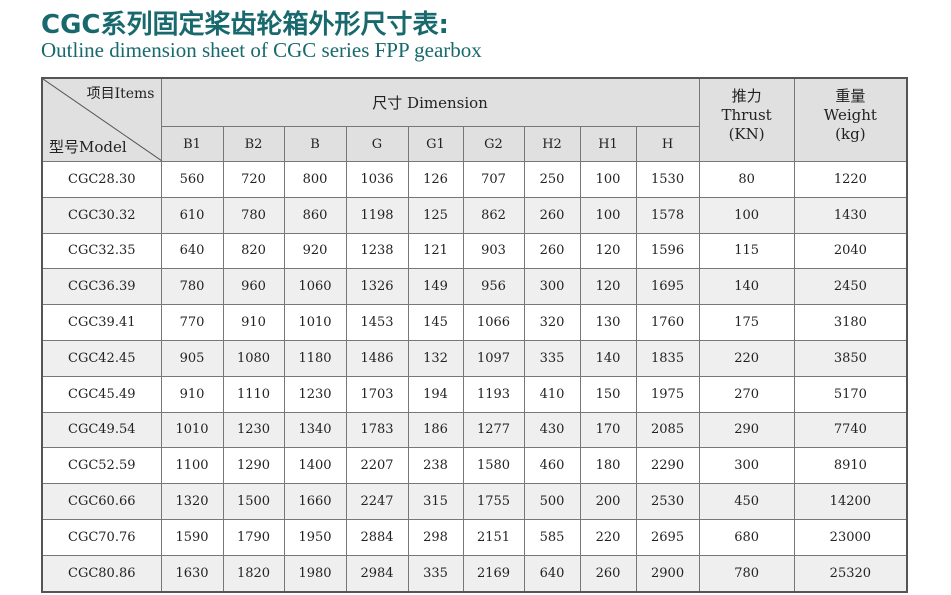  Describe the element at coordinates (435, 251) in the screenshot. I see `value-cell: 121` at that location.